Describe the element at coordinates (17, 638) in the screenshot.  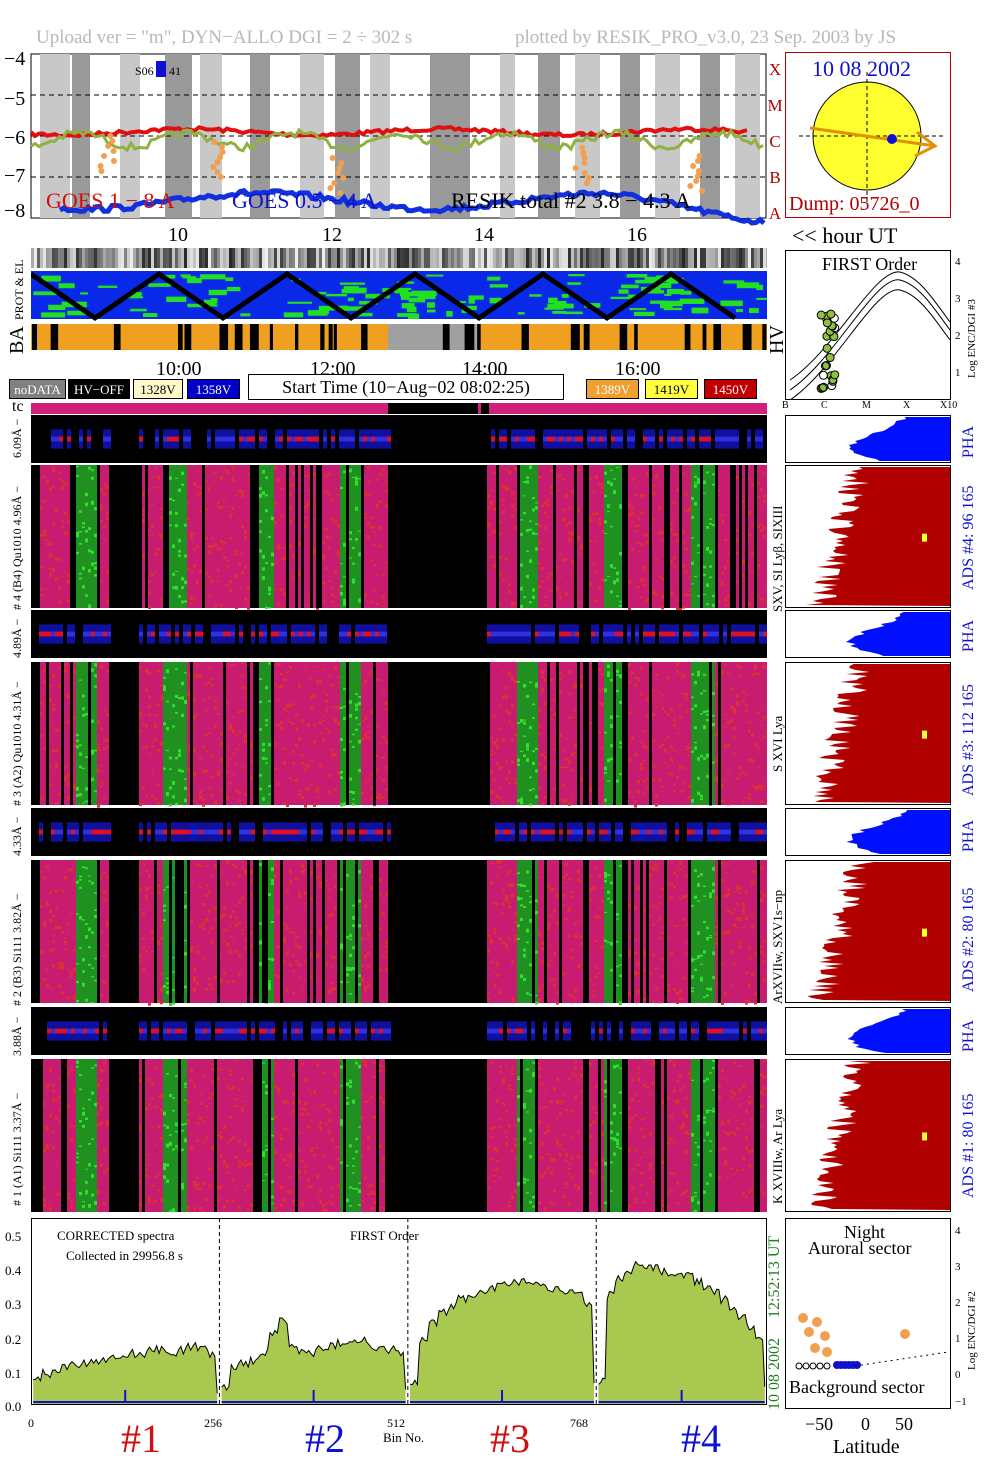
I see `ch3-pha-label: 4.89Å −` at that location.